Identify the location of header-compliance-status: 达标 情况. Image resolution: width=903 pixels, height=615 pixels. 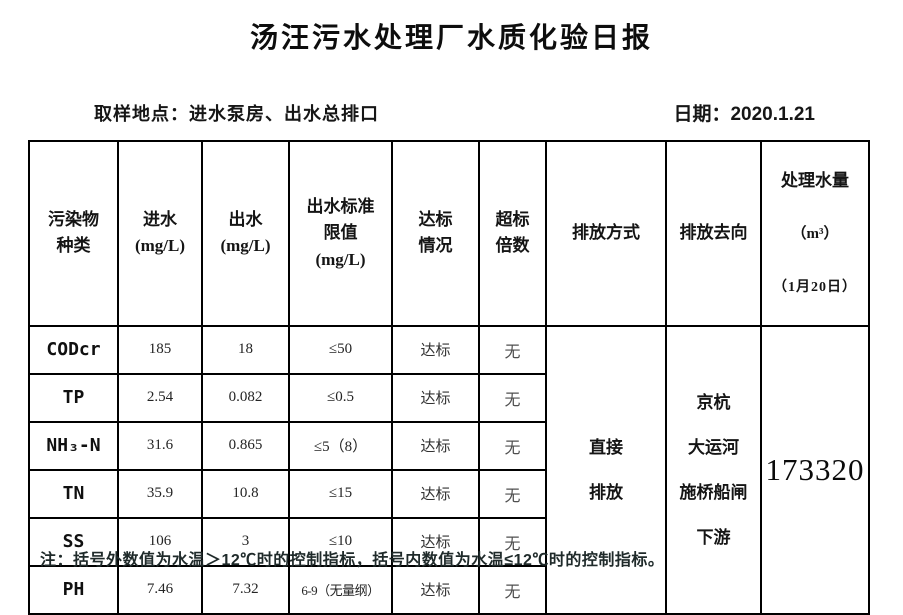
(435, 233).